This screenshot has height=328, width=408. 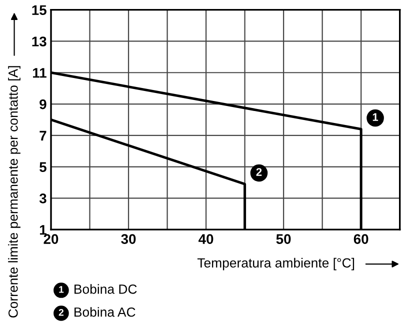 I want to click on y-tick-label: 1, so click(x=43, y=230).